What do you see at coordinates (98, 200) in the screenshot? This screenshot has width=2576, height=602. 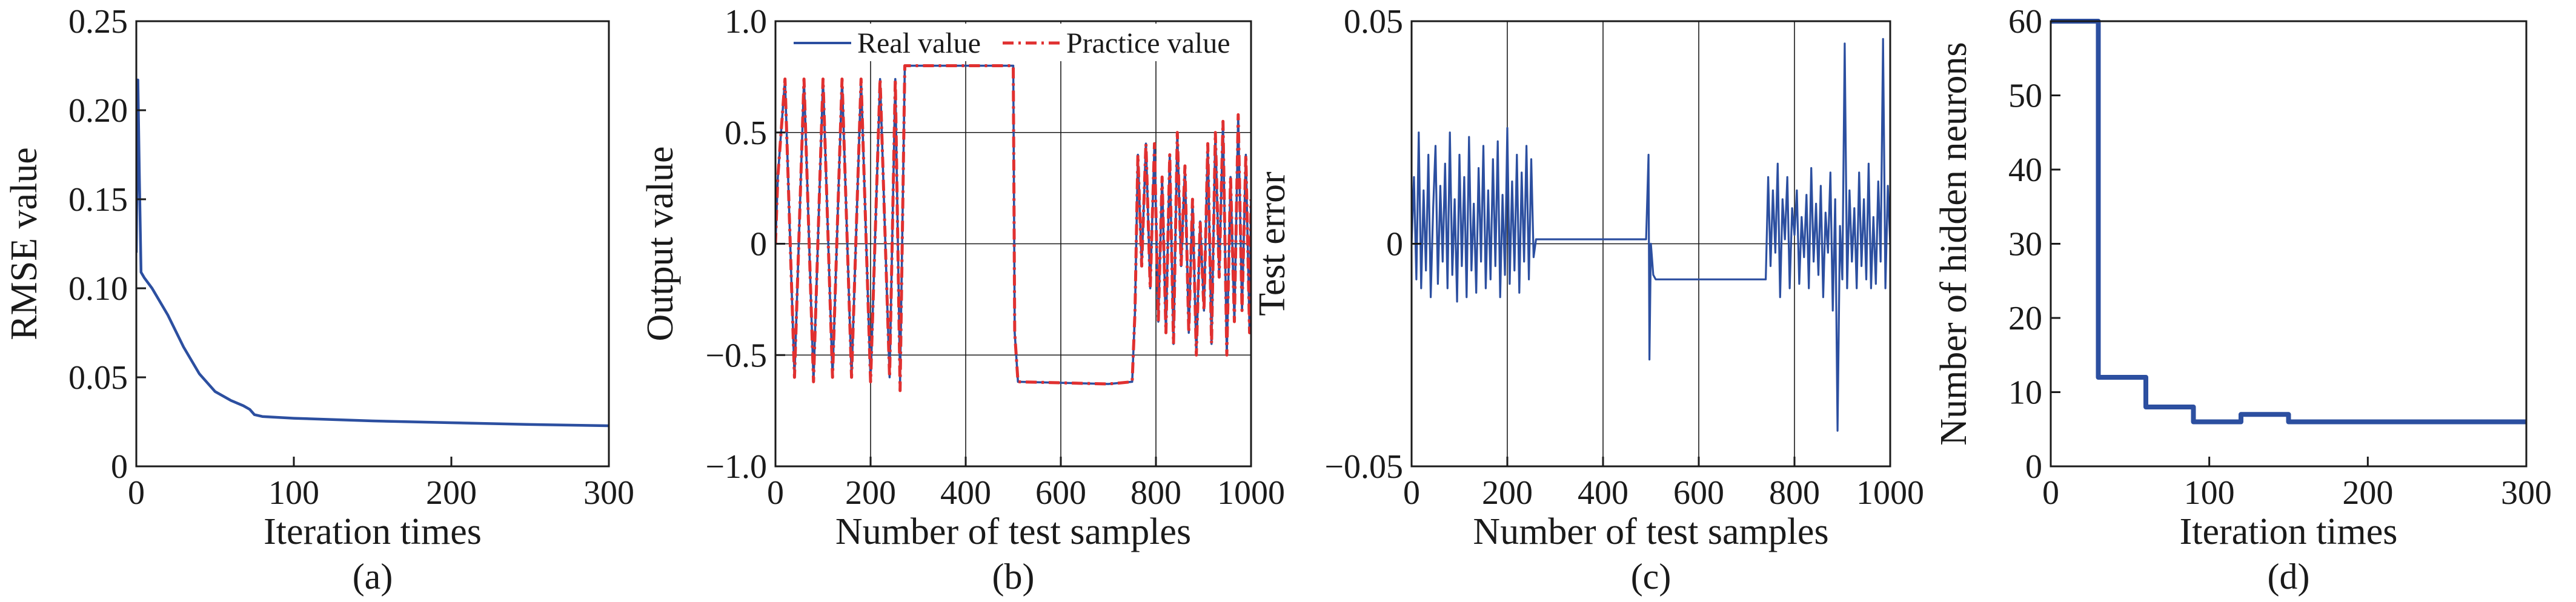 I see `y-tick-label: 0.15` at bounding box center [98, 200].